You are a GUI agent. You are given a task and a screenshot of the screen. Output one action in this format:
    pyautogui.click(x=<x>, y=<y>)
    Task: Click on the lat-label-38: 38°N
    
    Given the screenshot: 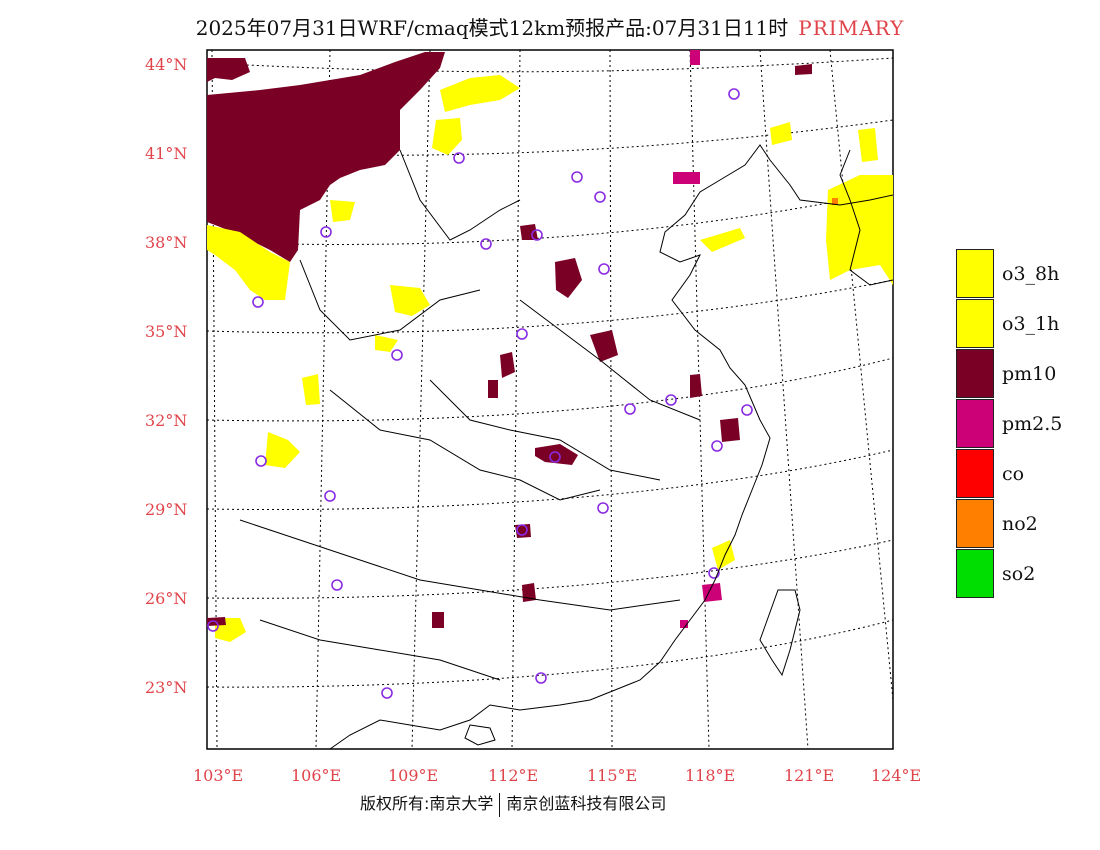 What is the action you would take?
    pyautogui.click(x=166, y=242)
    